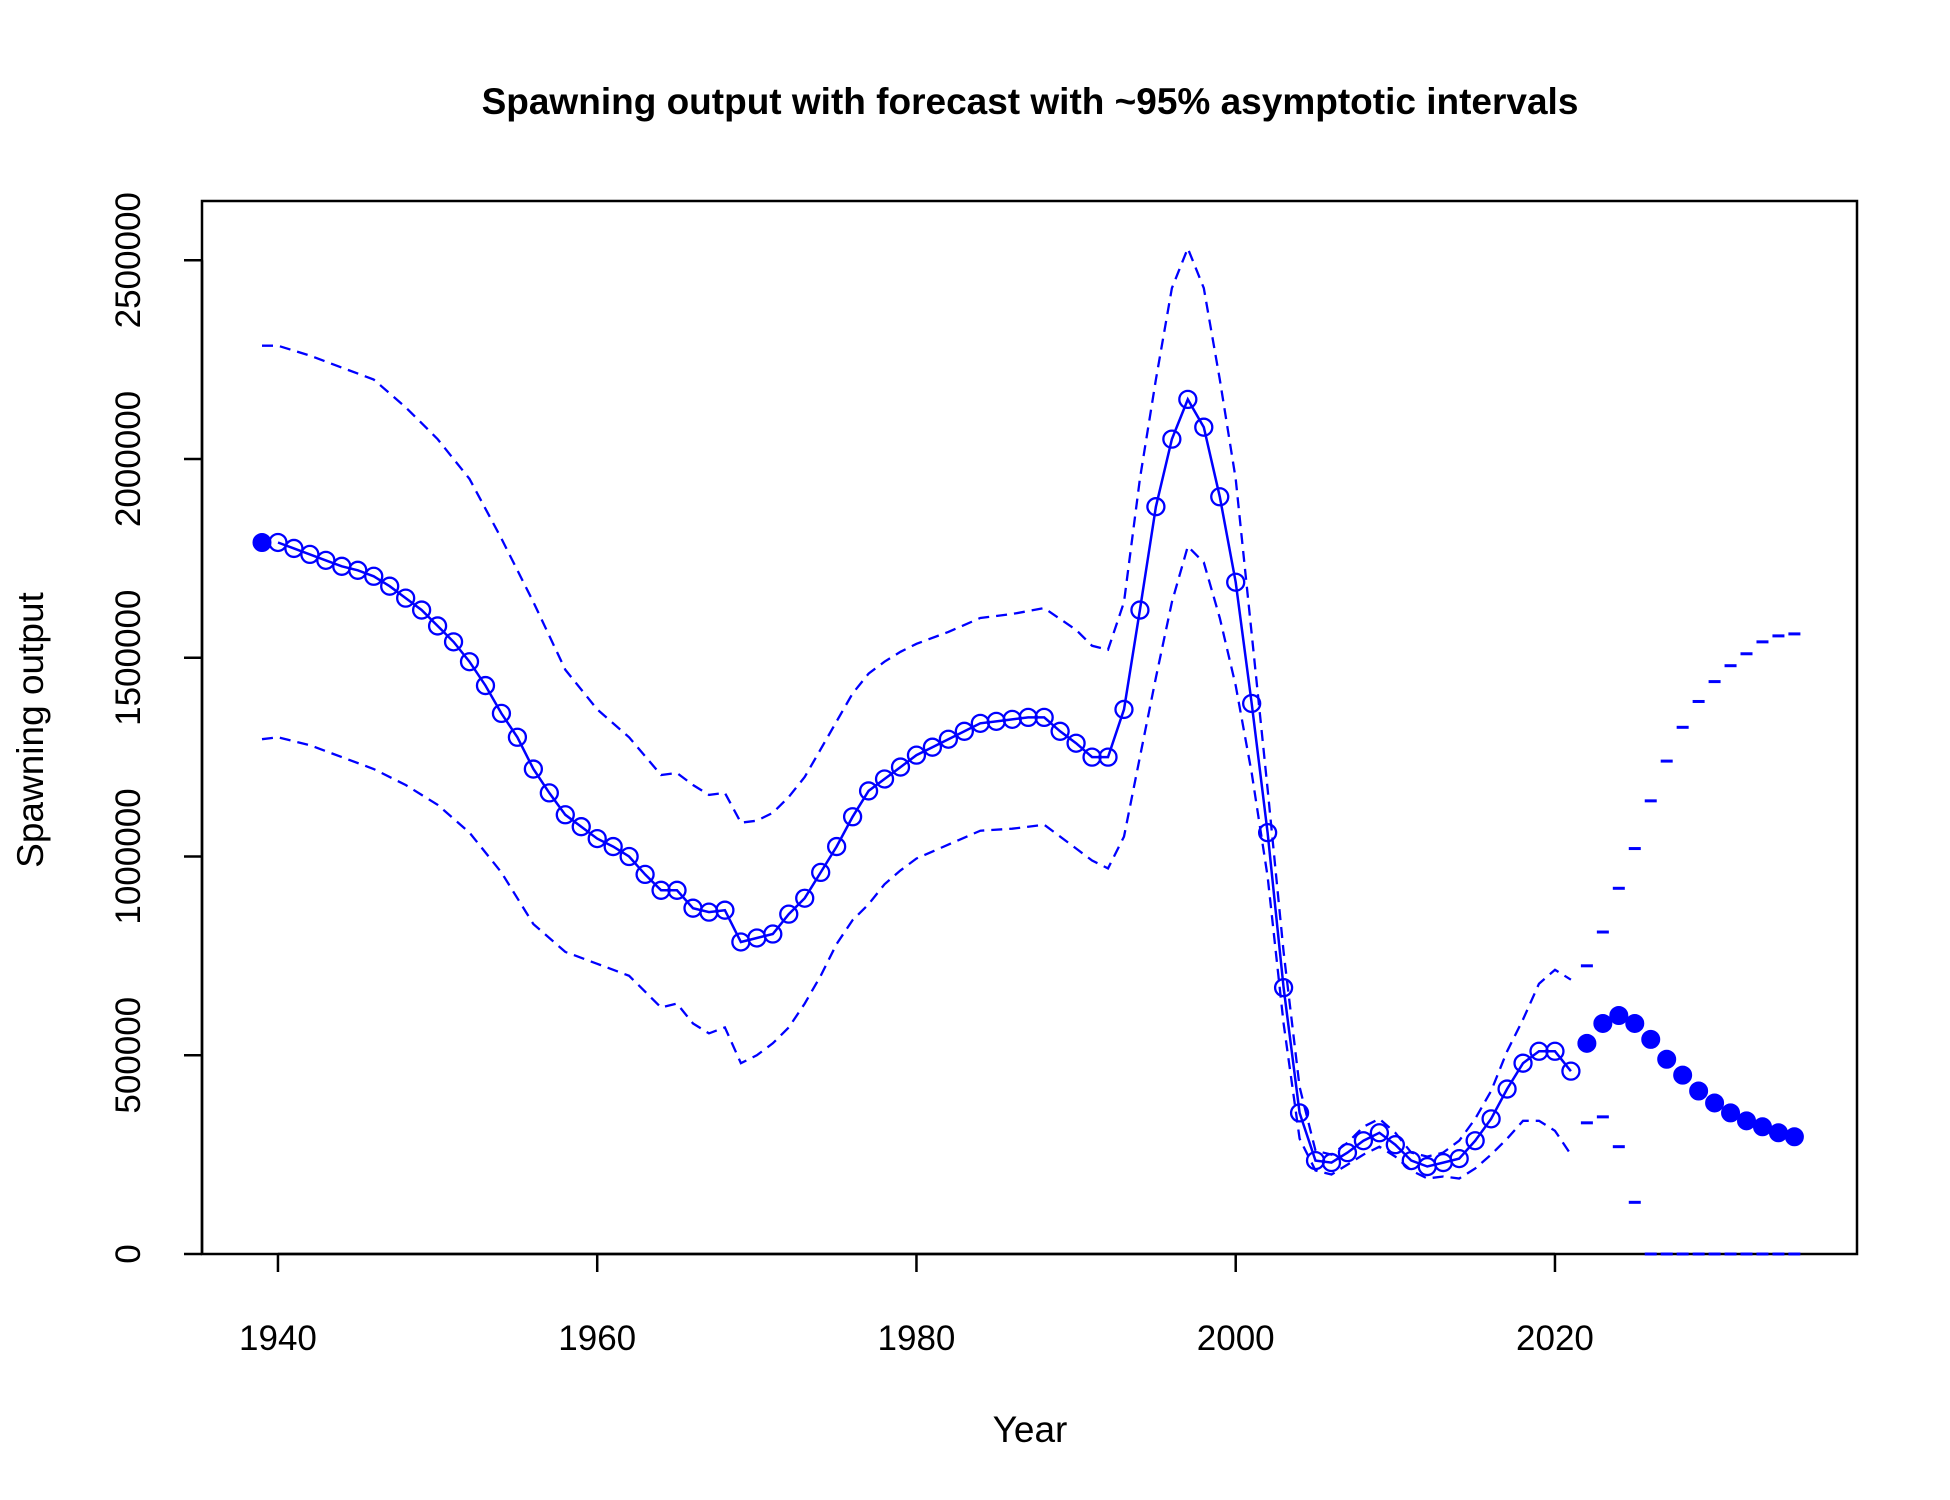 The image size is (1950, 1500). Describe the element at coordinates (128, 260) in the screenshot. I see `y-tick-label: 2500000` at that location.